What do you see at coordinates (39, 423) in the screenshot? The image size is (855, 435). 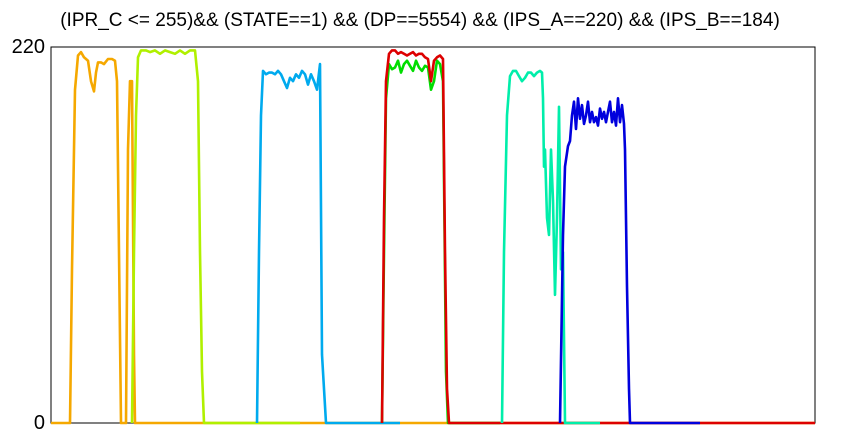 I see `y-tick-label-min: 0` at bounding box center [39, 423].